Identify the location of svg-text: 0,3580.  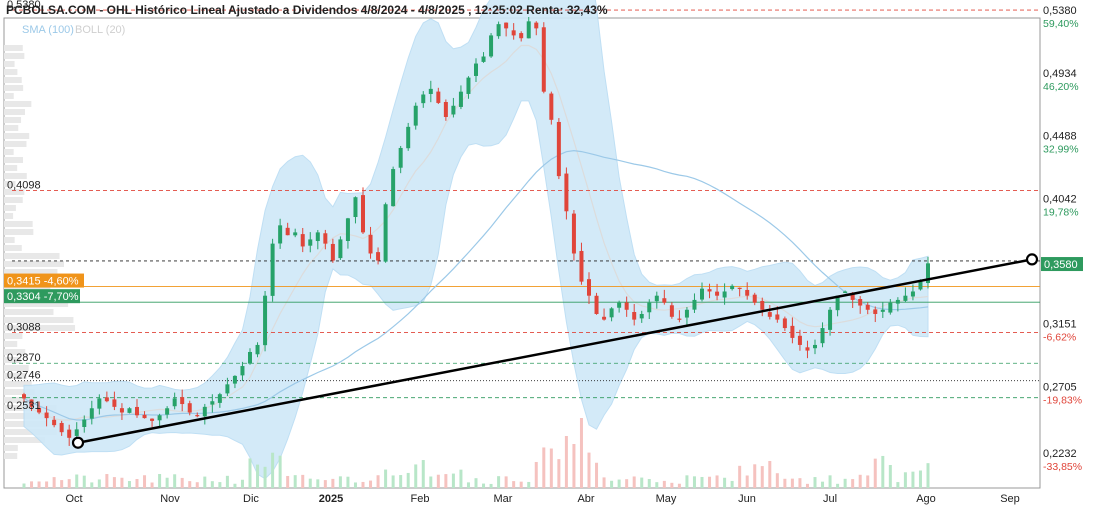
(1061, 265).